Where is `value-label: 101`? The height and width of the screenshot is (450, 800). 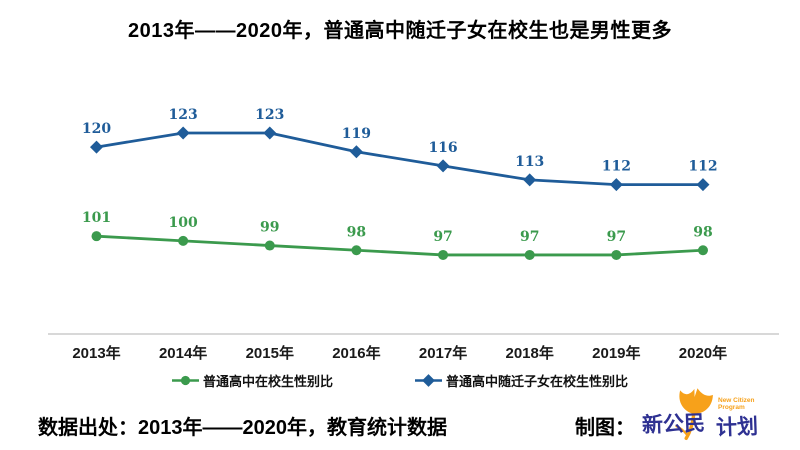
value-label: 101 is located at coordinates (96, 218).